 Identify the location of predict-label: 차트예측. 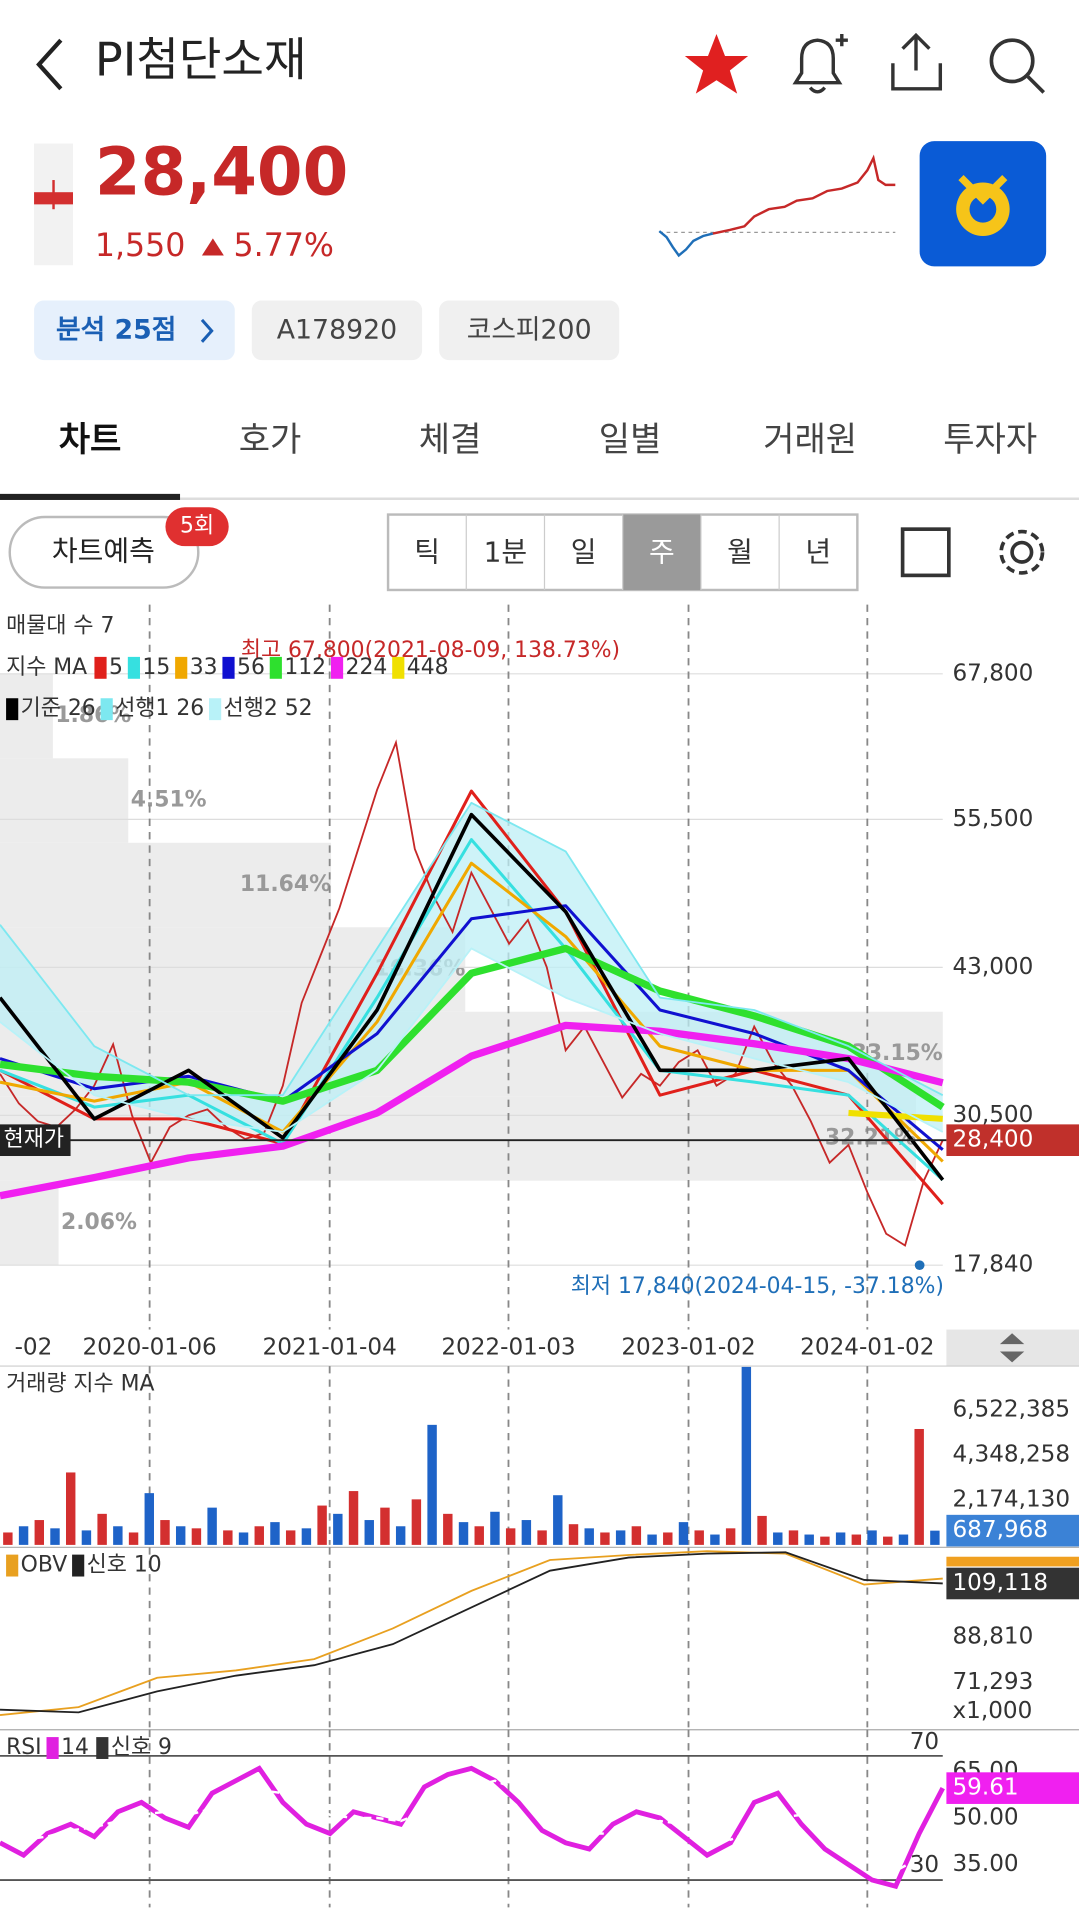
(103, 550).